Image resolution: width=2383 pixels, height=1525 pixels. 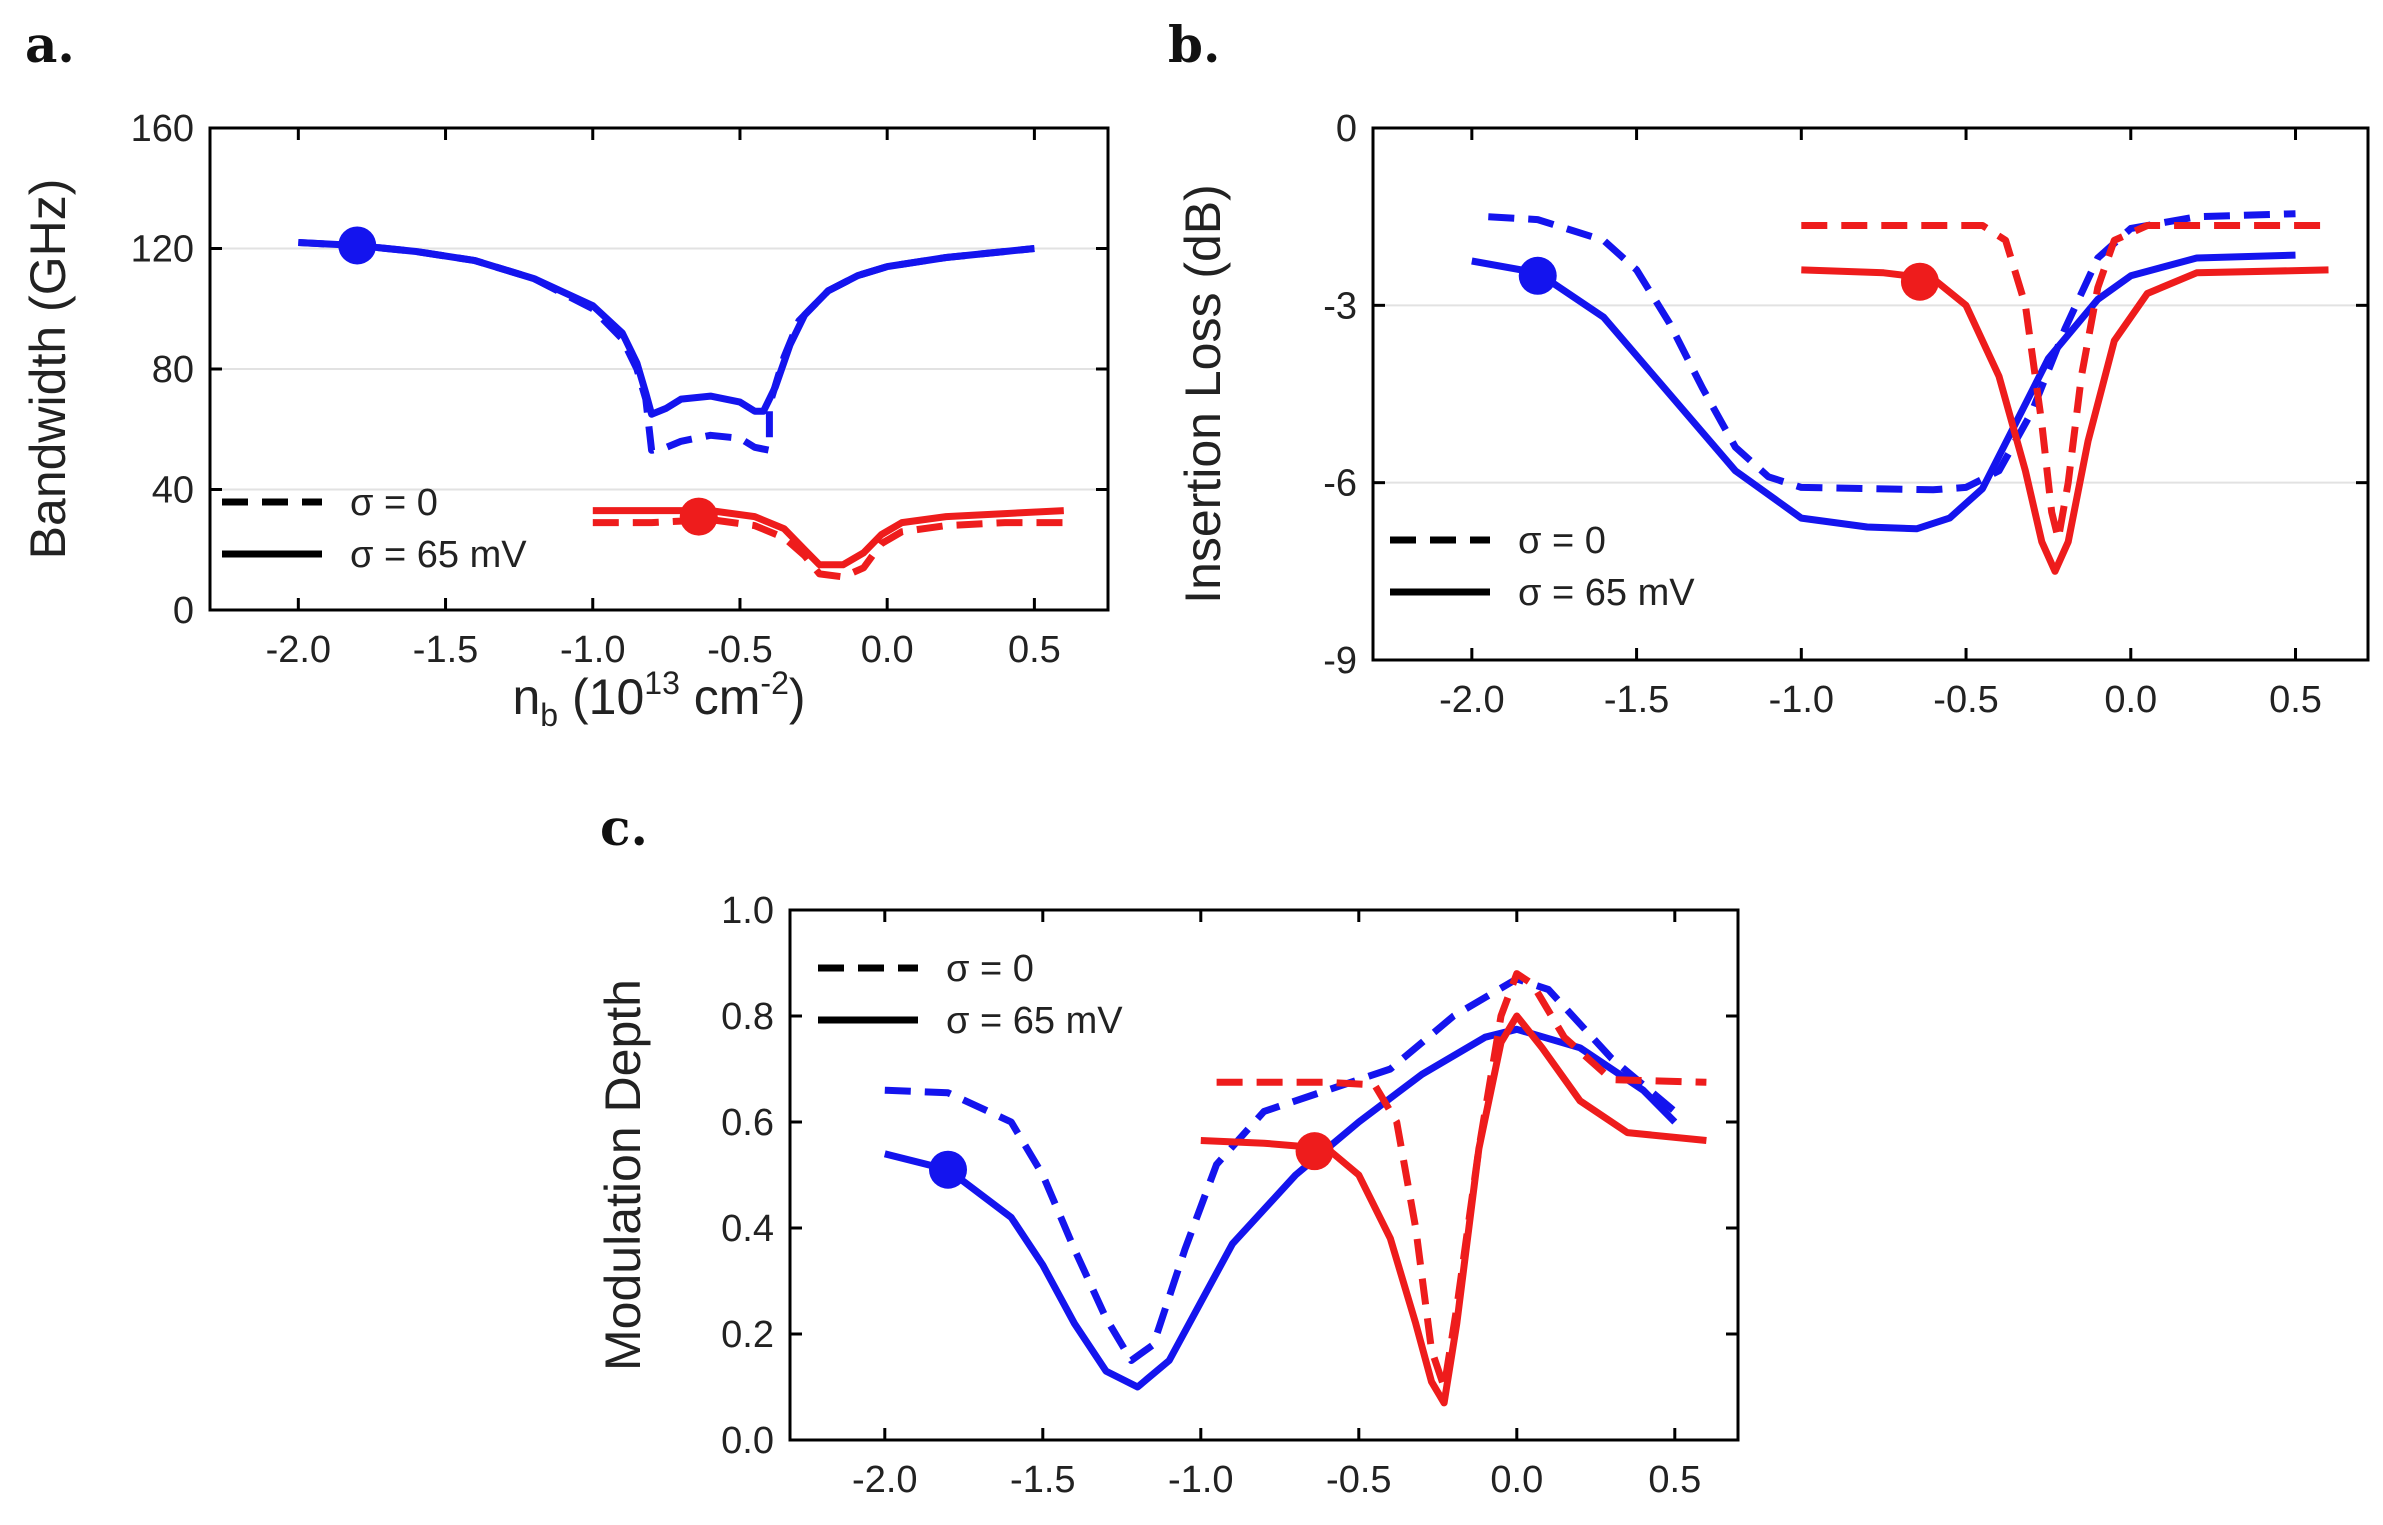 What do you see at coordinates (526, 697) in the screenshot?
I see `x-axis-title-part: n` at bounding box center [526, 697].